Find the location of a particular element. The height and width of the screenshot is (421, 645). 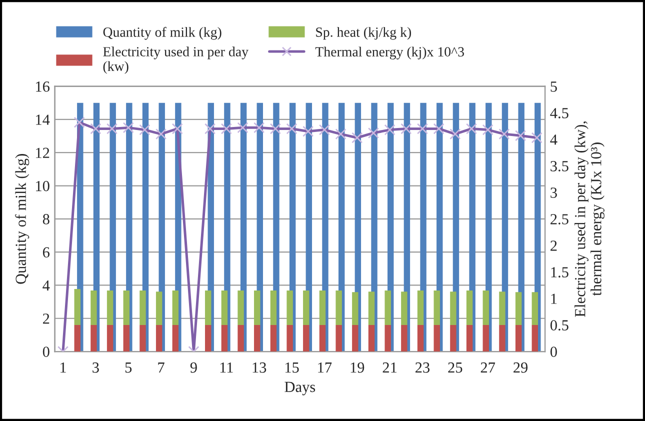

x-tick-label: 17 is located at coordinates (325, 367).